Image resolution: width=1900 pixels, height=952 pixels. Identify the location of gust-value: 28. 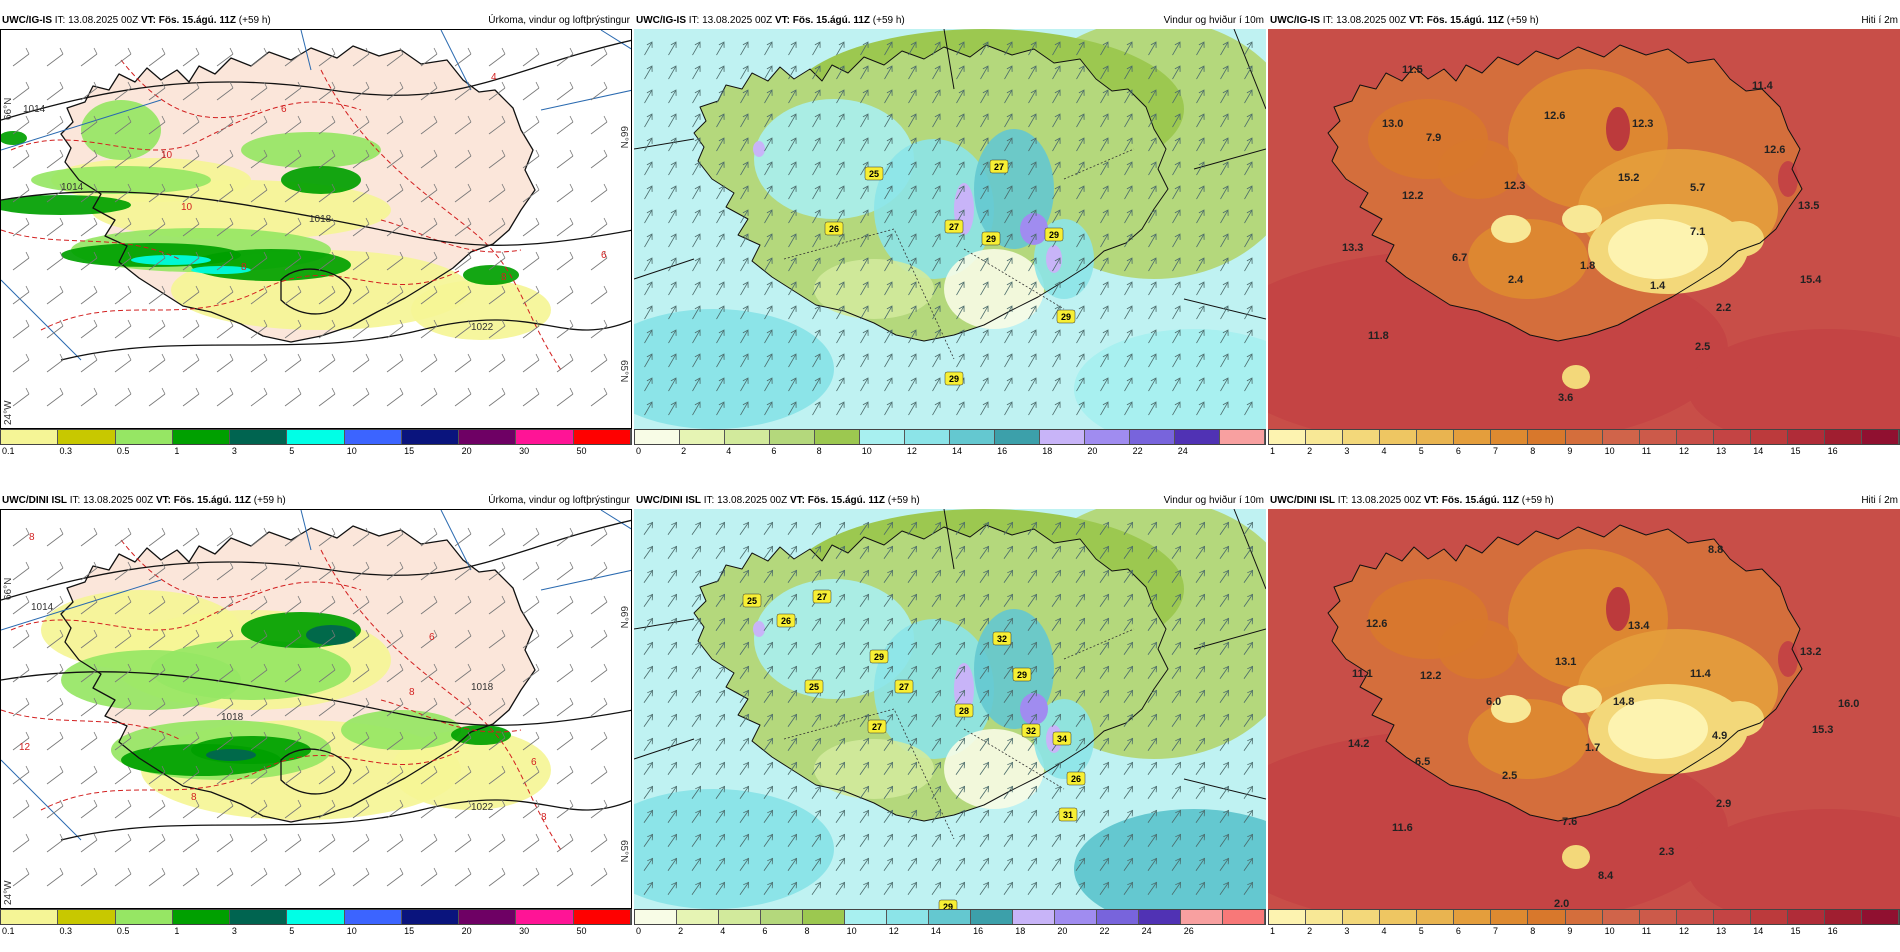
(964, 711).